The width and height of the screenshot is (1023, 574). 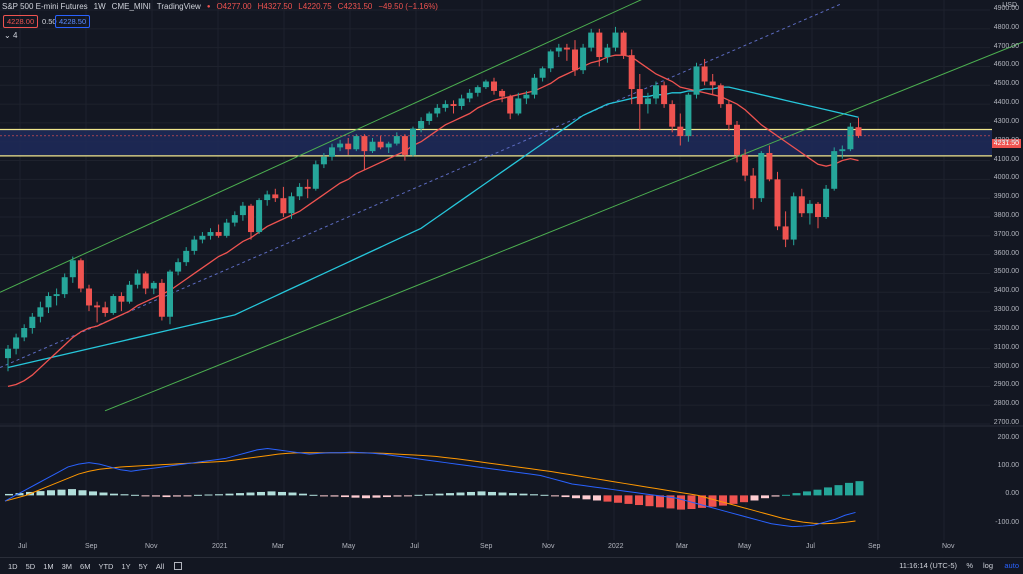 I want to click on ohlc-close: C4231.50, so click(x=355, y=6).